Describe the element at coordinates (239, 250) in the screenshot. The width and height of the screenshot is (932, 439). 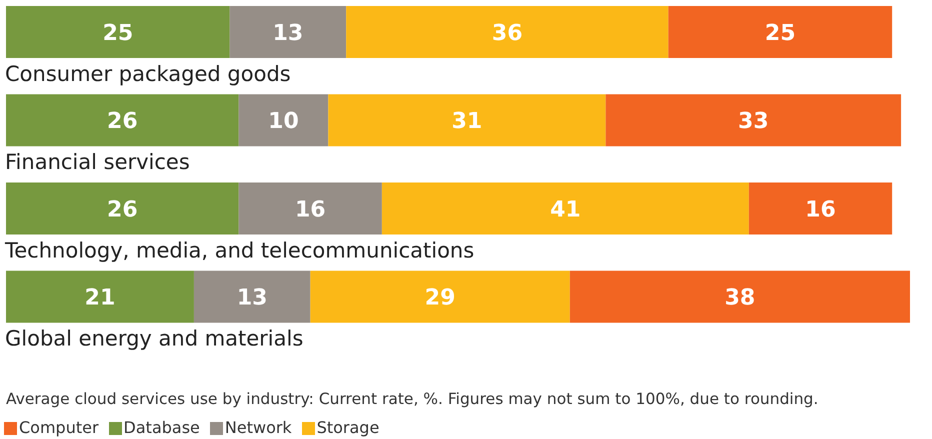
I see `y-tick-label: Technology, media, and telecommunications` at that location.